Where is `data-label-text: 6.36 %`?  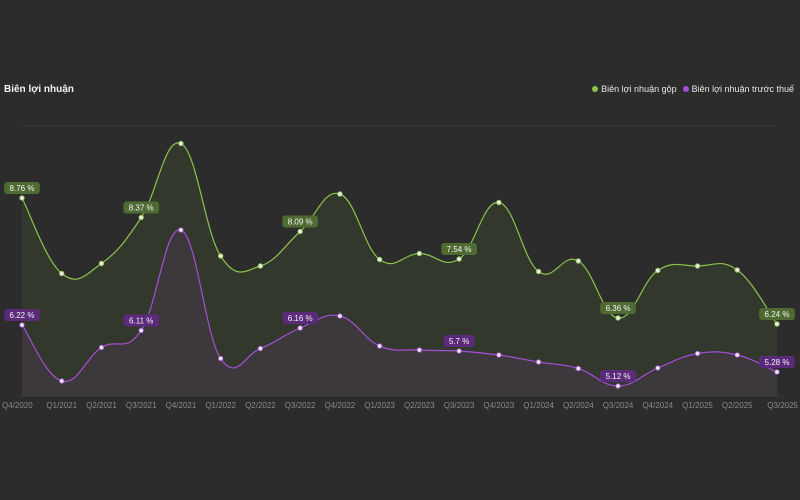 data-label-text: 6.36 % is located at coordinates (618, 308).